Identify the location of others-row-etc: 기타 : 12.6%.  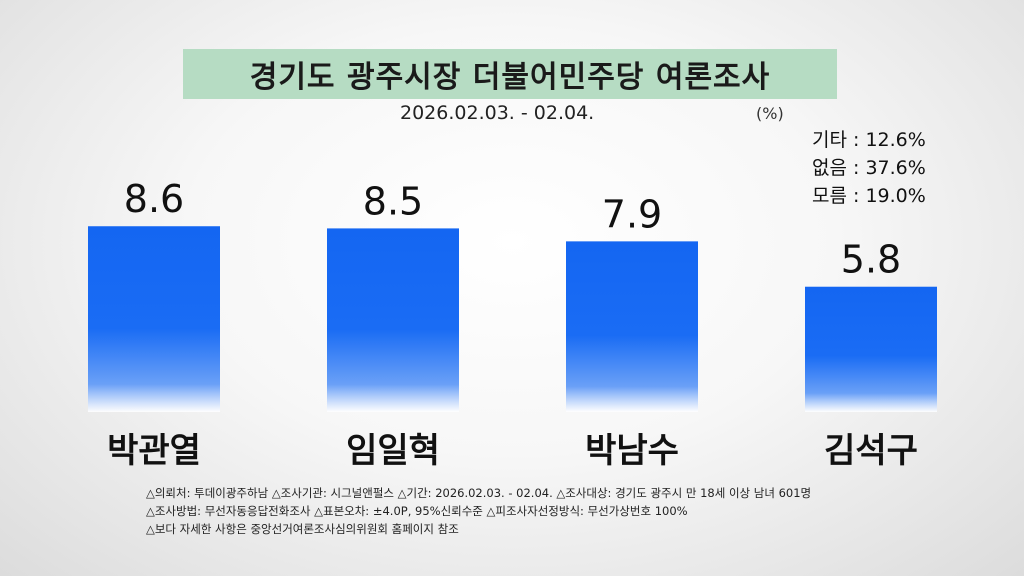
(869, 140).